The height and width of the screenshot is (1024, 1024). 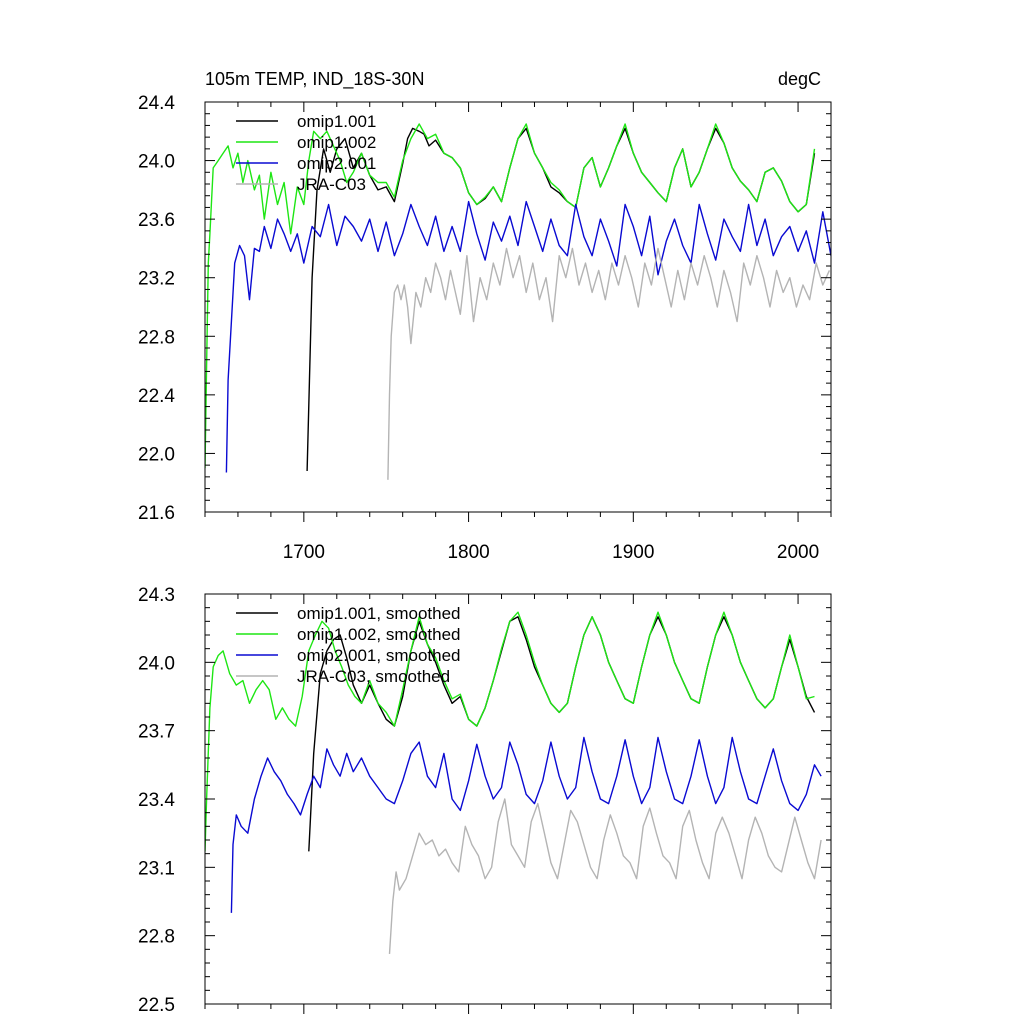 I want to click on y-tick-label: 23.1, so click(x=156, y=868).